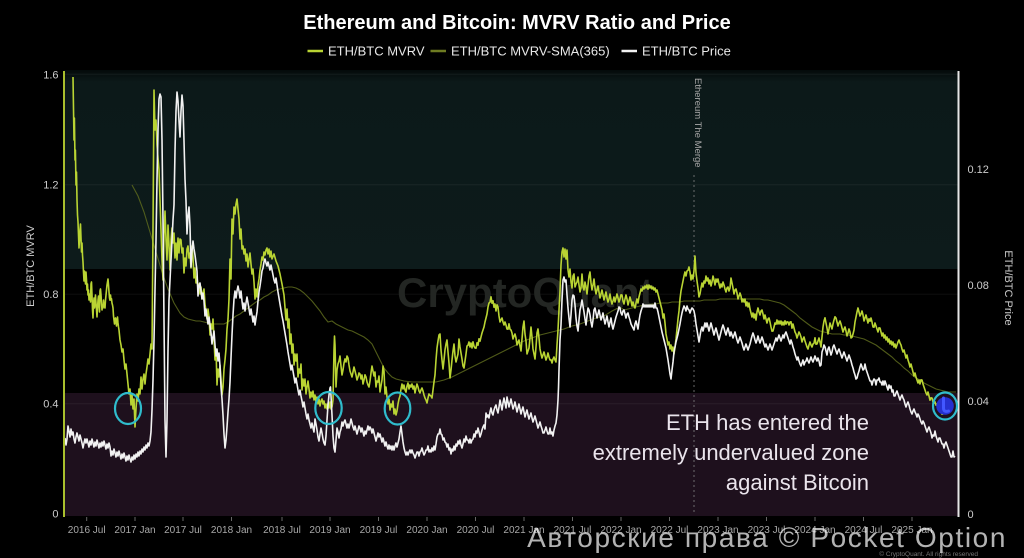 The height and width of the screenshot is (558, 1024). Describe the element at coordinates (50, 186) in the screenshot. I see `svg-text: 1.2` at that location.